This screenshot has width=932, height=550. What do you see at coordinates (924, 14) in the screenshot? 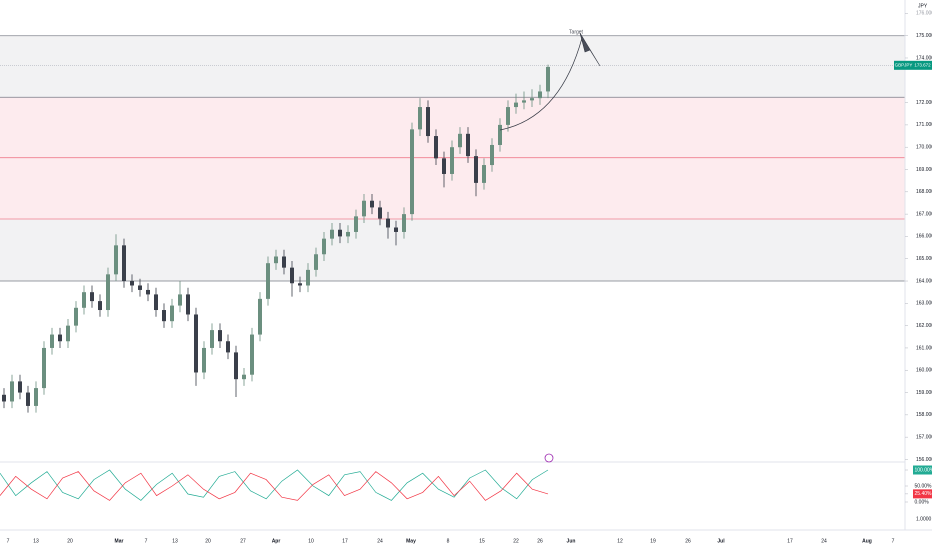
I see `y-tick-label: 176.000` at bounding box center [924, 14].